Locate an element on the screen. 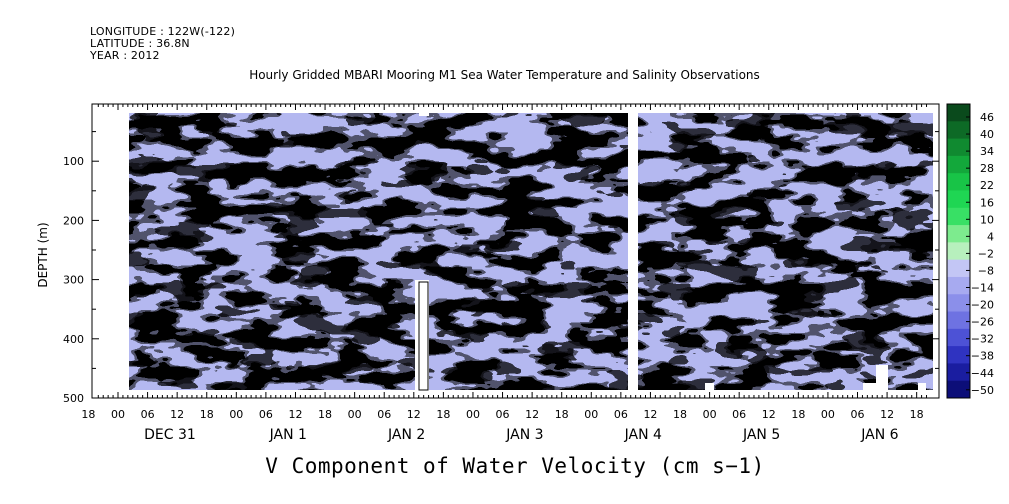 The image size is (1009, 504). colorbar-label: −26 is located at coordinates (982, 322).